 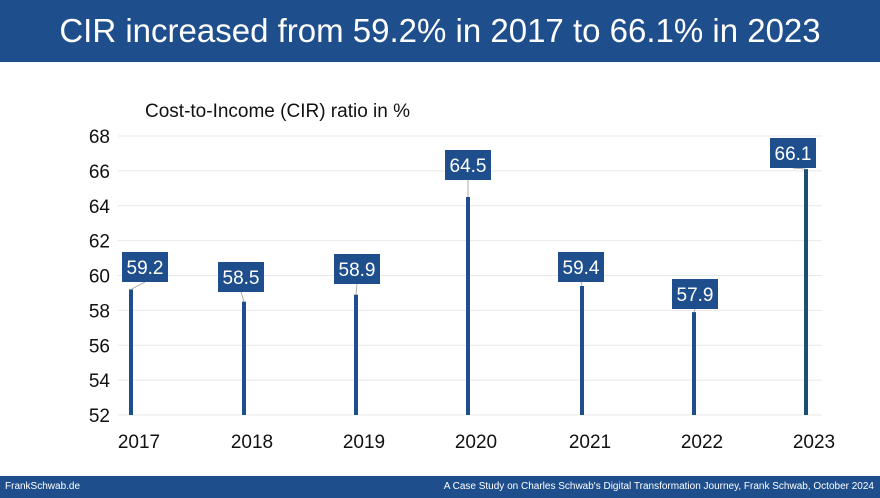 I want to click on x-tick-label: 2020, so click(x=476, y=442).